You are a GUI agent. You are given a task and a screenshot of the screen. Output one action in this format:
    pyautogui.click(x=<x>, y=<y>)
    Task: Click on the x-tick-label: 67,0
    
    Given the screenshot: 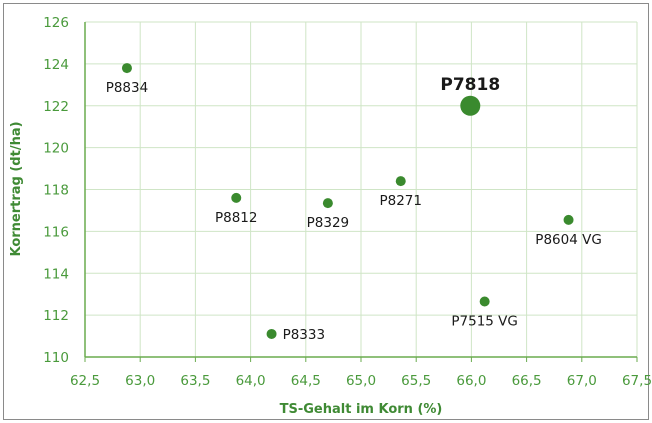 What is the action you would take?
    pyautogui.click(x=582, y=381)
    